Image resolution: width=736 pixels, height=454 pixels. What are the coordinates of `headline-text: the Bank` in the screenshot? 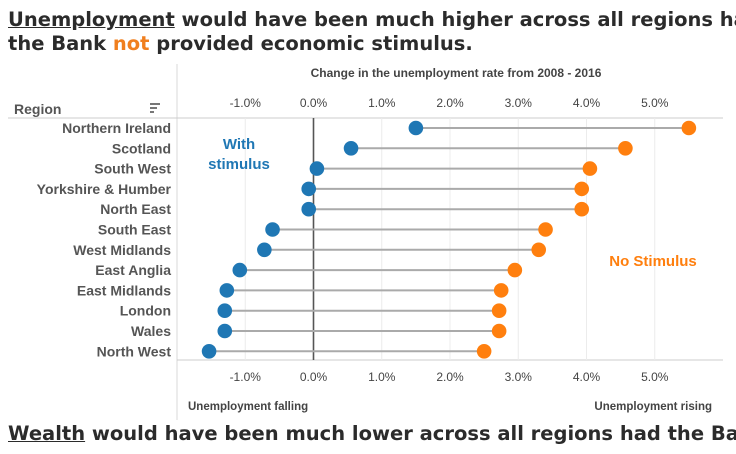 It's located at (60, 43).